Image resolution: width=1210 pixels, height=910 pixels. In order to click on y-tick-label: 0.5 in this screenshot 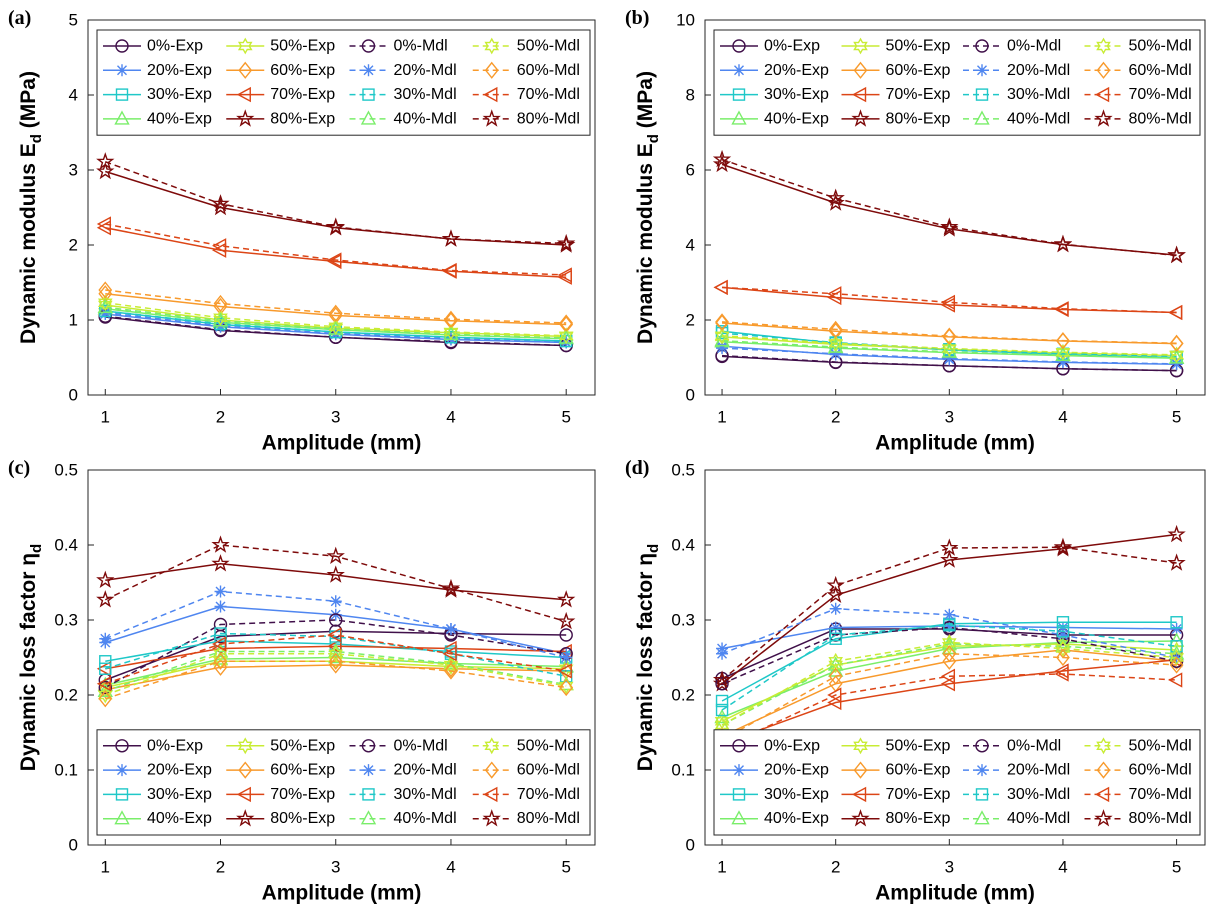, I will do `click(683, 470)`.